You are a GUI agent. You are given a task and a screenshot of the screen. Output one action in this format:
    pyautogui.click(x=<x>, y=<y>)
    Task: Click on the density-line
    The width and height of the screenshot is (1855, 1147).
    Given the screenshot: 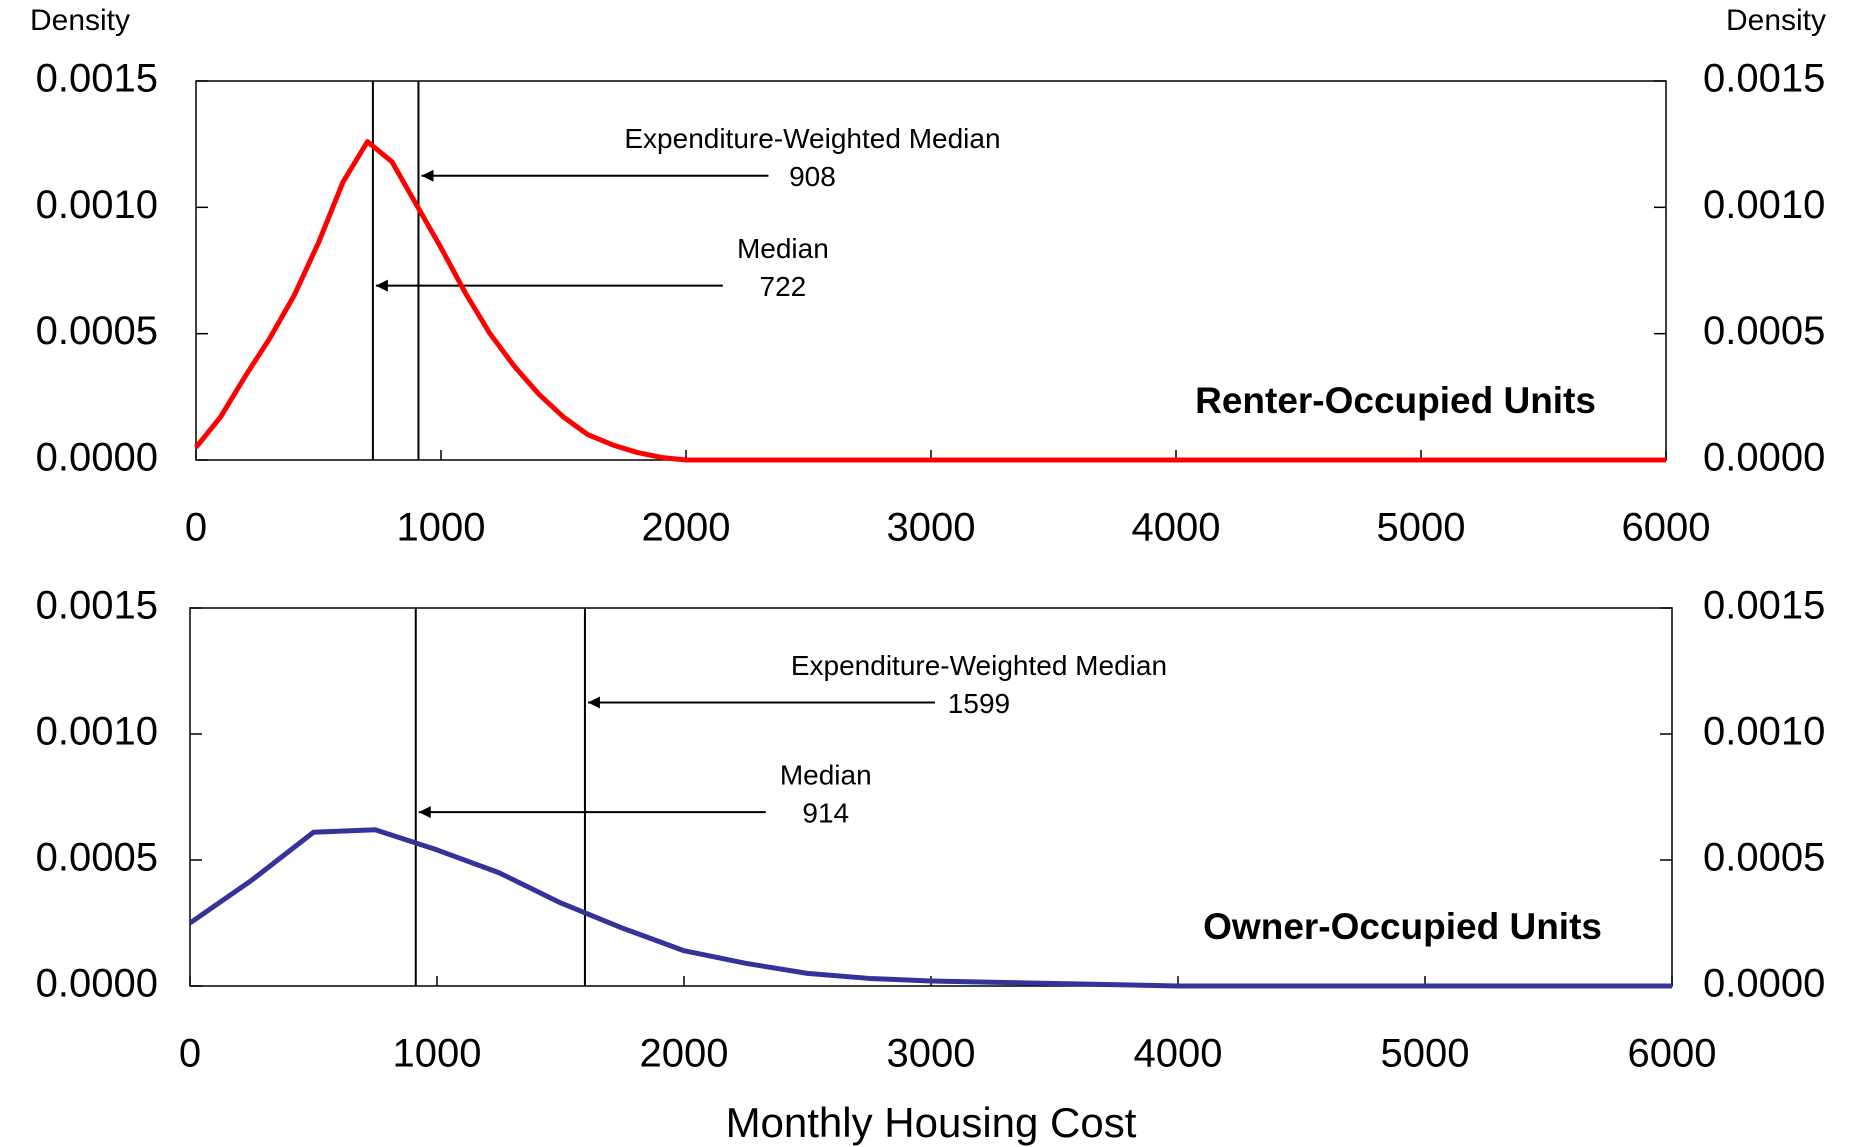 What is the action you would take?
    pyautogui.click(x=930, y=908)
    